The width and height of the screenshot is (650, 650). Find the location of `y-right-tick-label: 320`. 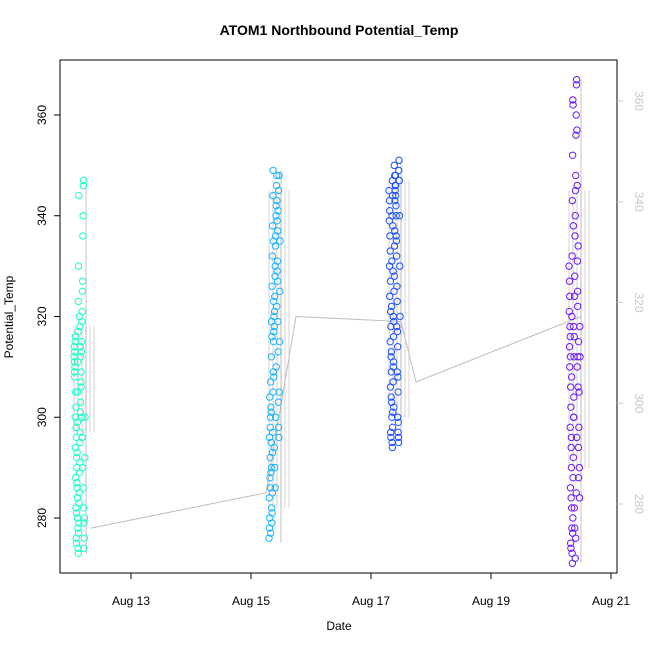

y-right-tick-label: 320 is located at coordinates (639, 302).